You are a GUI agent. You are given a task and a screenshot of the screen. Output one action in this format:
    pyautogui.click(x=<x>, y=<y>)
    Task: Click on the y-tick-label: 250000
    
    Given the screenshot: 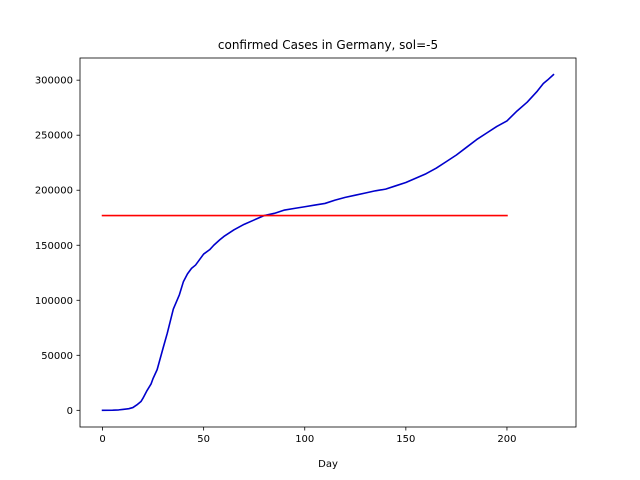 What is the action you would take?
    pyautogui.click(x=54, y=136)
    